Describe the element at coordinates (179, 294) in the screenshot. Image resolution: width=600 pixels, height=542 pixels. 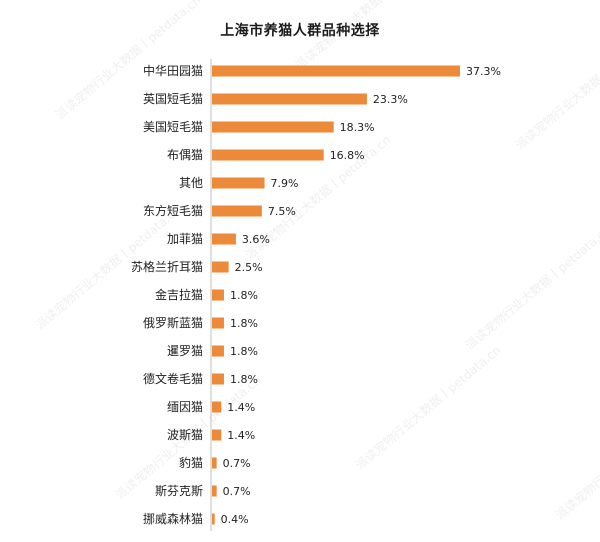
I see `category-label: 金吉拉猫` at that location.